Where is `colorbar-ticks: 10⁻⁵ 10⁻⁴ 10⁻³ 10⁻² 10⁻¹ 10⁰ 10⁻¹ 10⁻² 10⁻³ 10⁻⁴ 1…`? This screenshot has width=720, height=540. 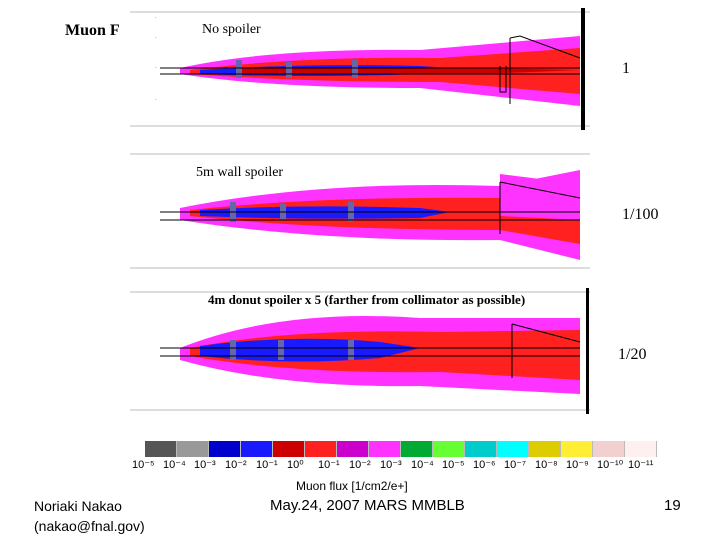 colorbar-ticks: 10⁻⁵ 10⁻⁴ 10⁻³ 10⁻² 10⁻¹ 10⁰ 10⁻¹ 10⁻² 10⁻³ 10⁻⁴ 1… is located at coordinates (402, 465).